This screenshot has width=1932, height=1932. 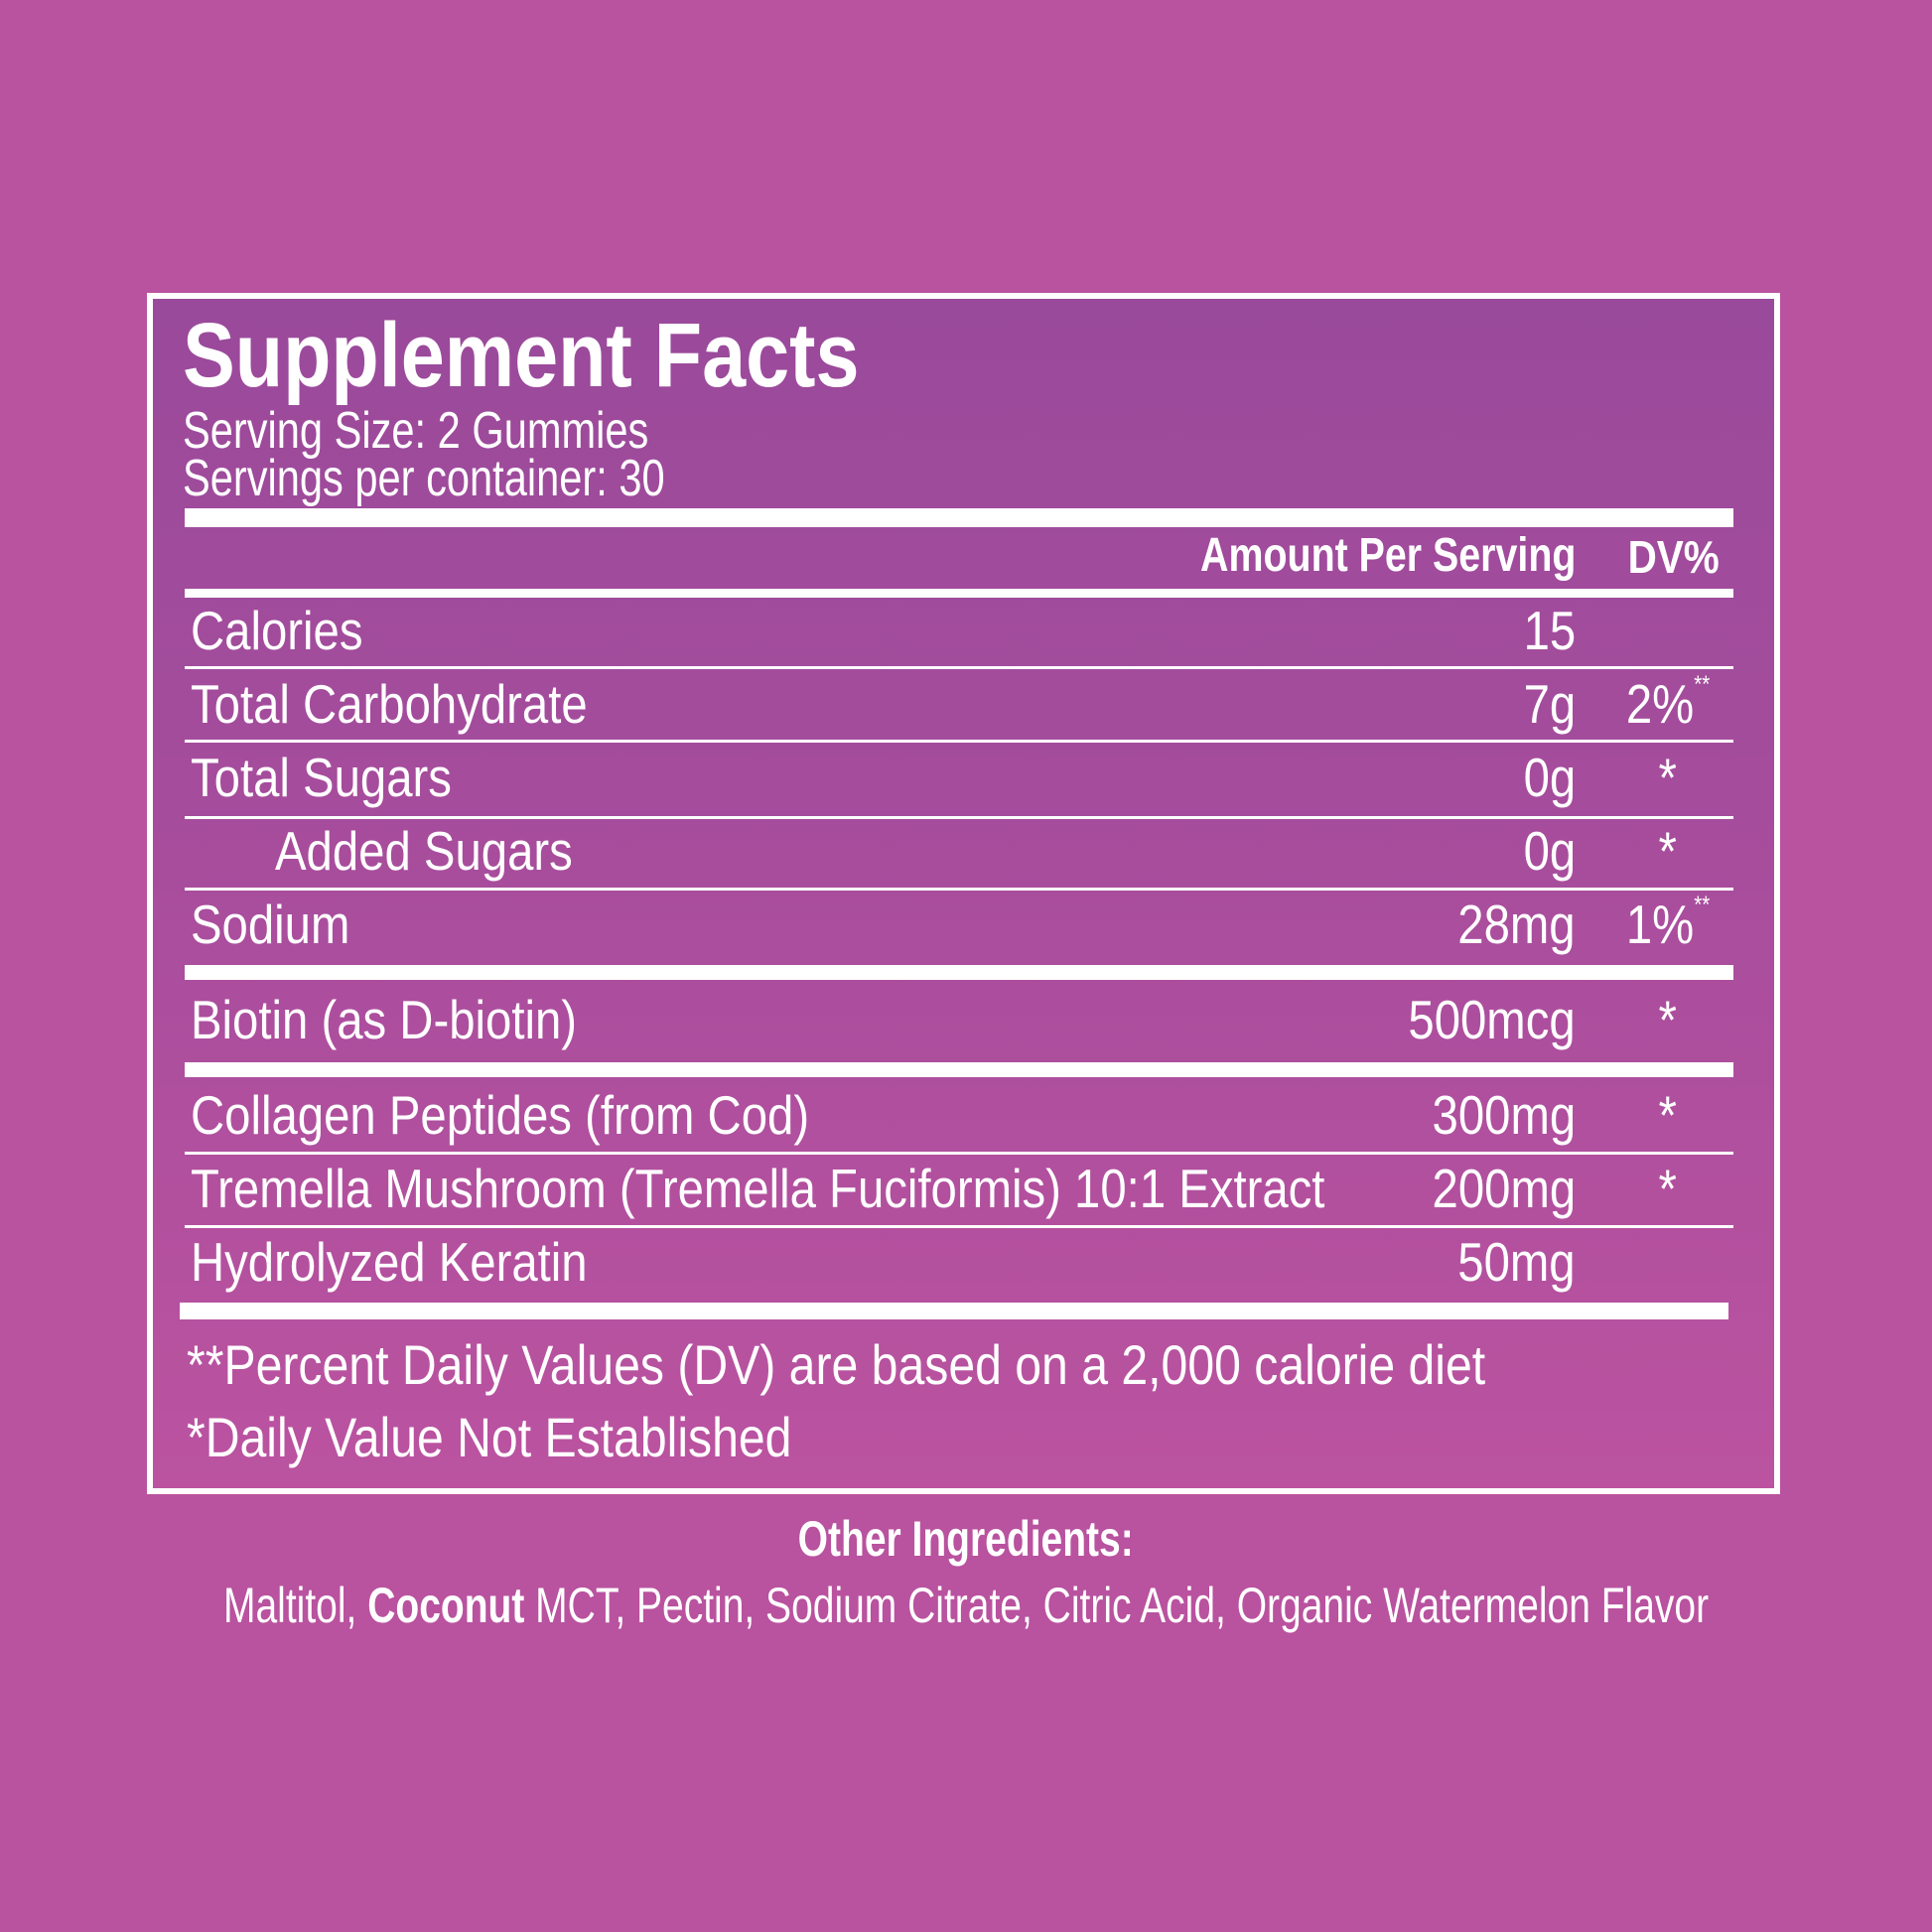 I want to click on nutrient-name: Hydrolyzed Keratin, so click(x=389, y=1262).